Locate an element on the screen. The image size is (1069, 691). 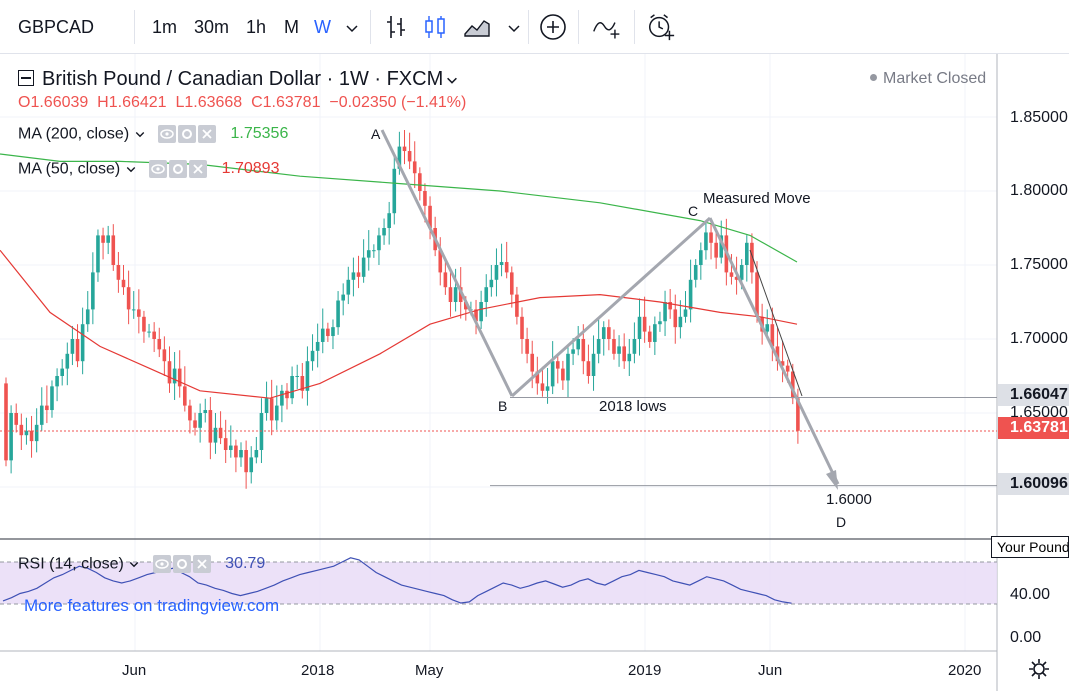
toolbar-divider is located at coordinates (370, 27).